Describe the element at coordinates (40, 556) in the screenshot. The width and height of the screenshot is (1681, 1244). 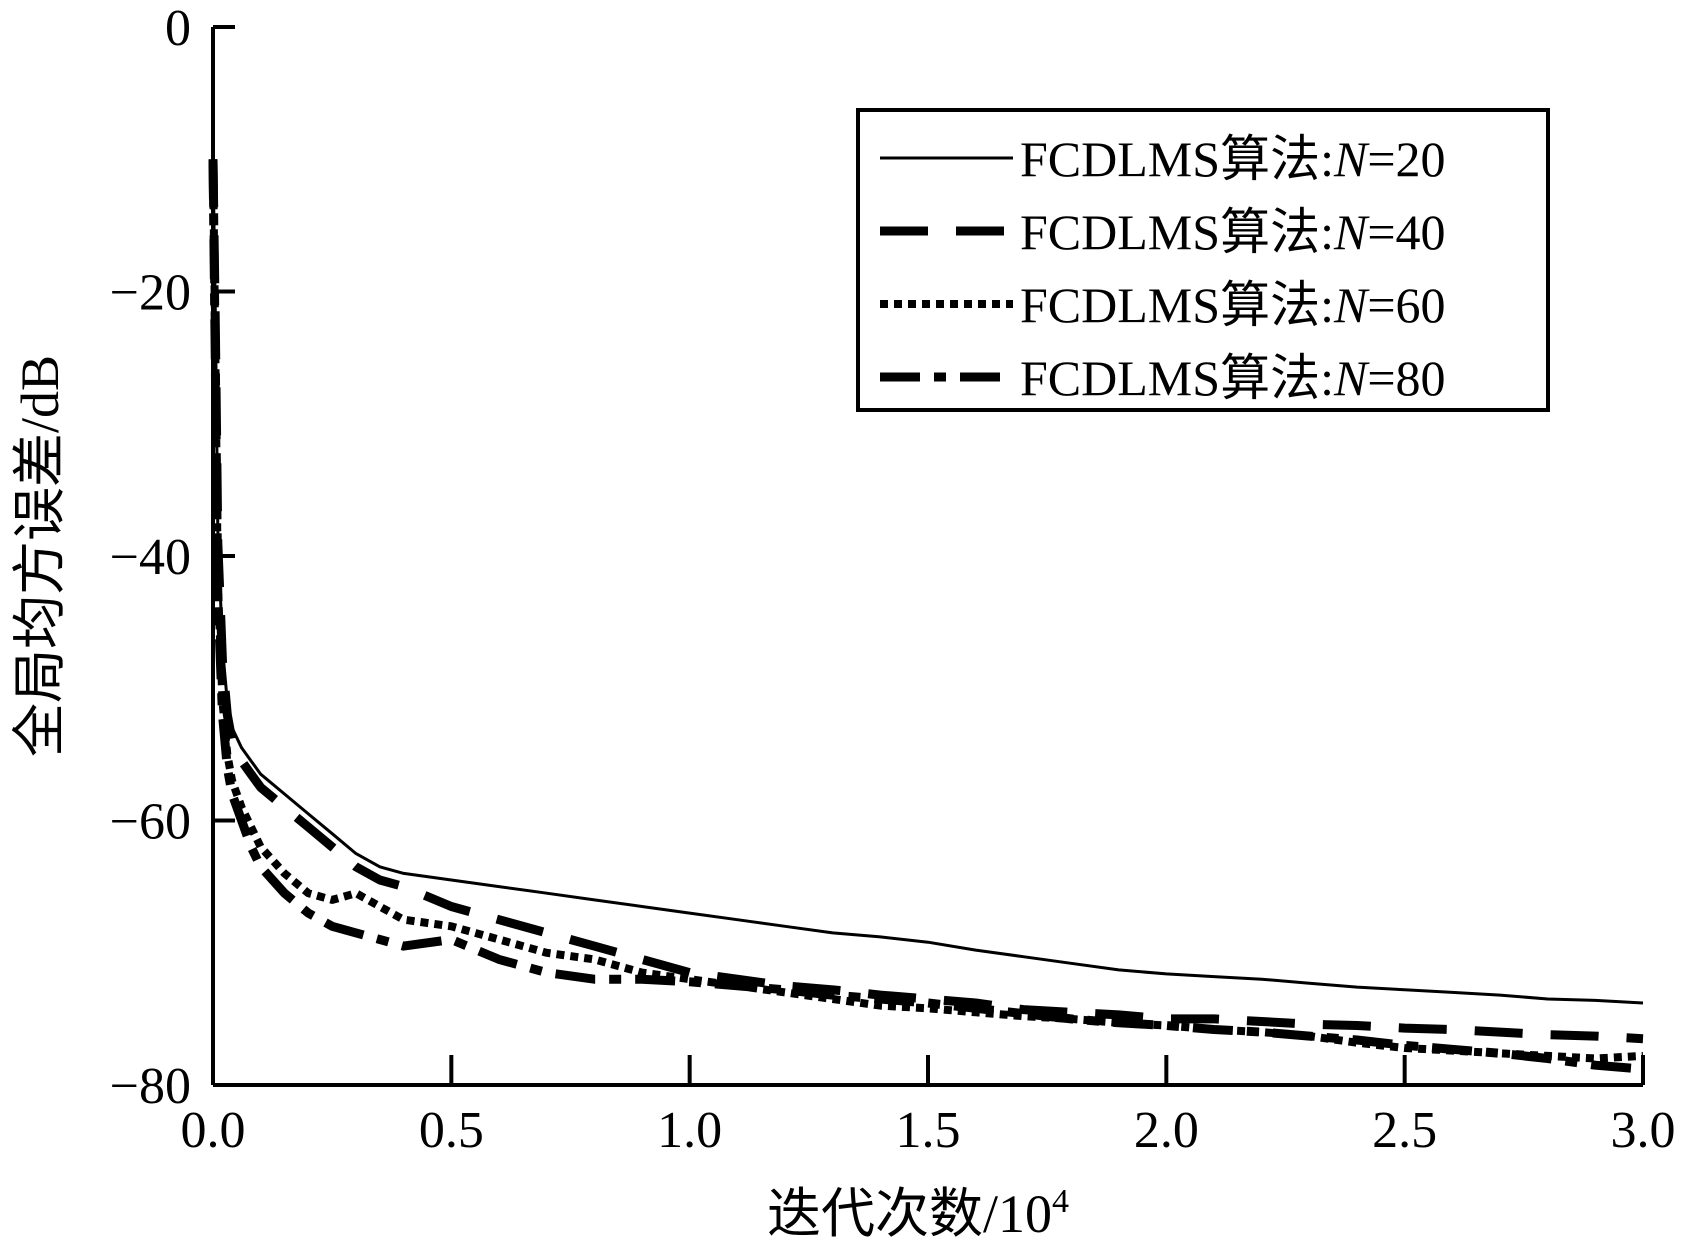
I see `y-axis-title: 全局均方误差/dB` at that location.